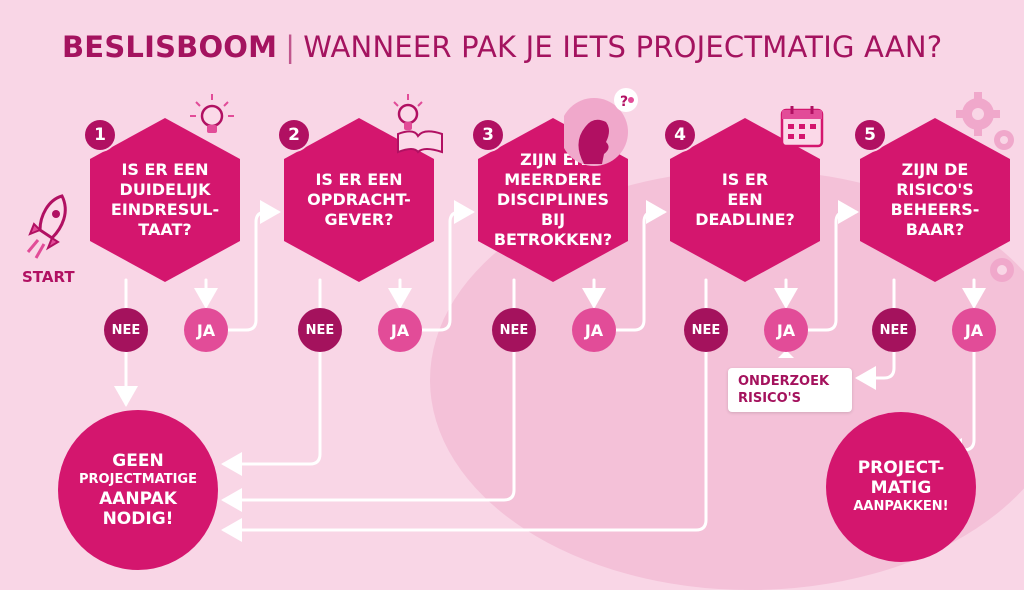  Describe the element at coordinates (138, 490) in the screenshot. I see `outcome-no-project: GEEN PROJECTMATIGE AANPAK NODIG!` at that location.